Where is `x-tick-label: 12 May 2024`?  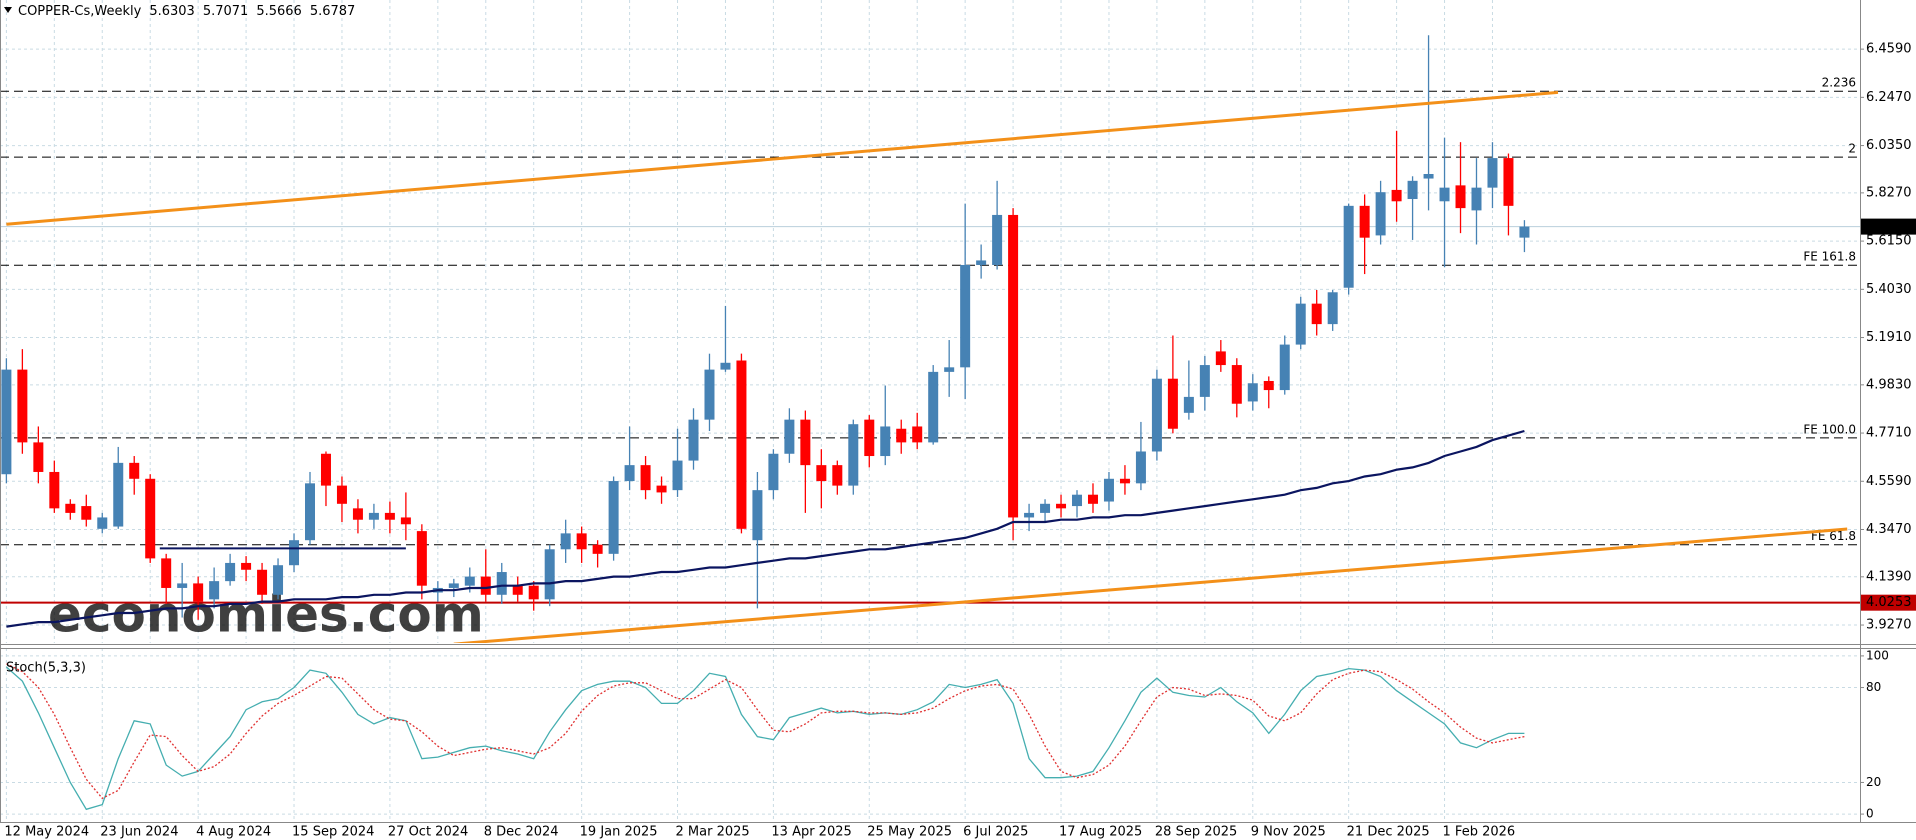
x-tick-label: 12 May 2024 is located at coordinates (46, 832).